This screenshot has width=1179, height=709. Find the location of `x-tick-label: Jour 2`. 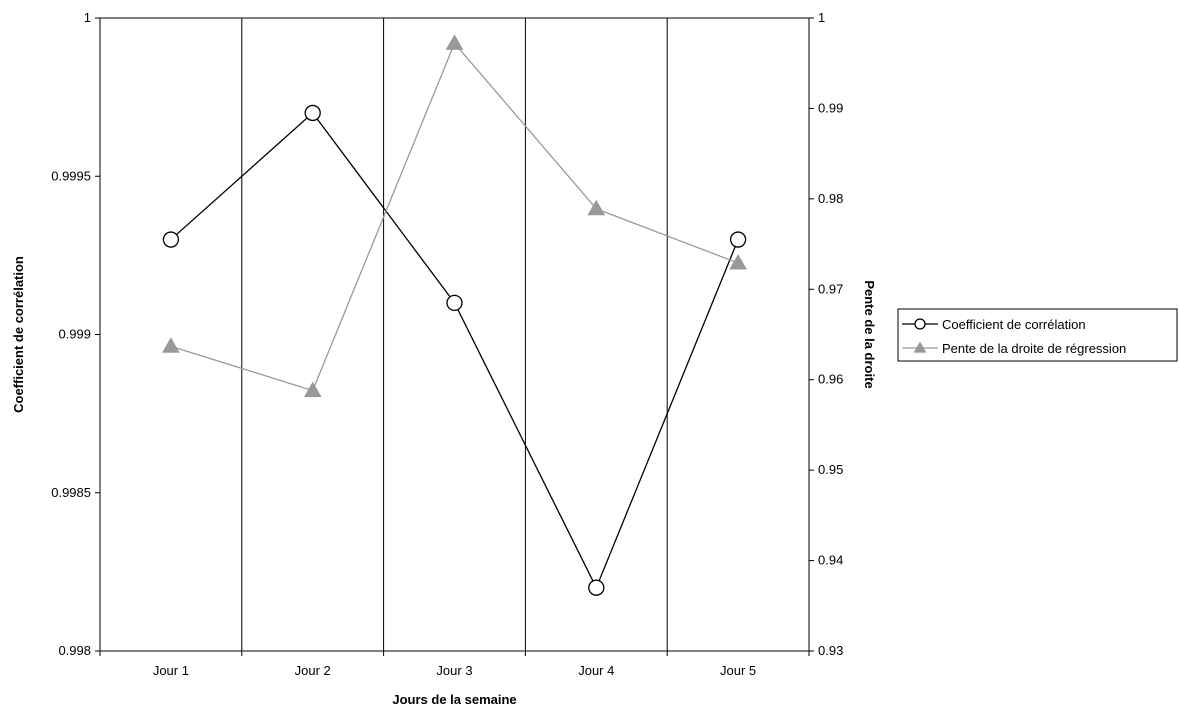

x-tick-label: Jour 2 is located at coordinates (313, 670).